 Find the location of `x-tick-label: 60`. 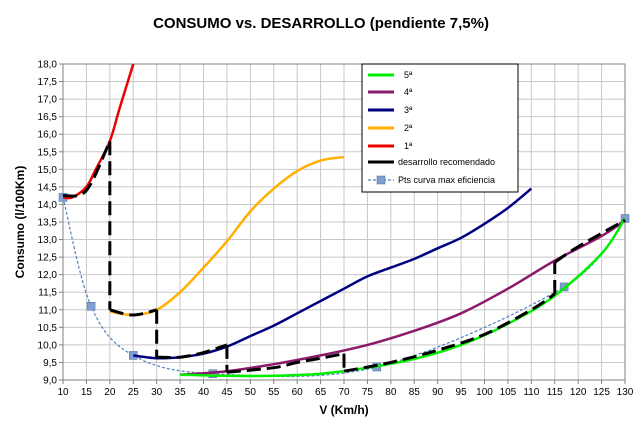

x-tick-label: 60 is located at coordinates (298, 392).